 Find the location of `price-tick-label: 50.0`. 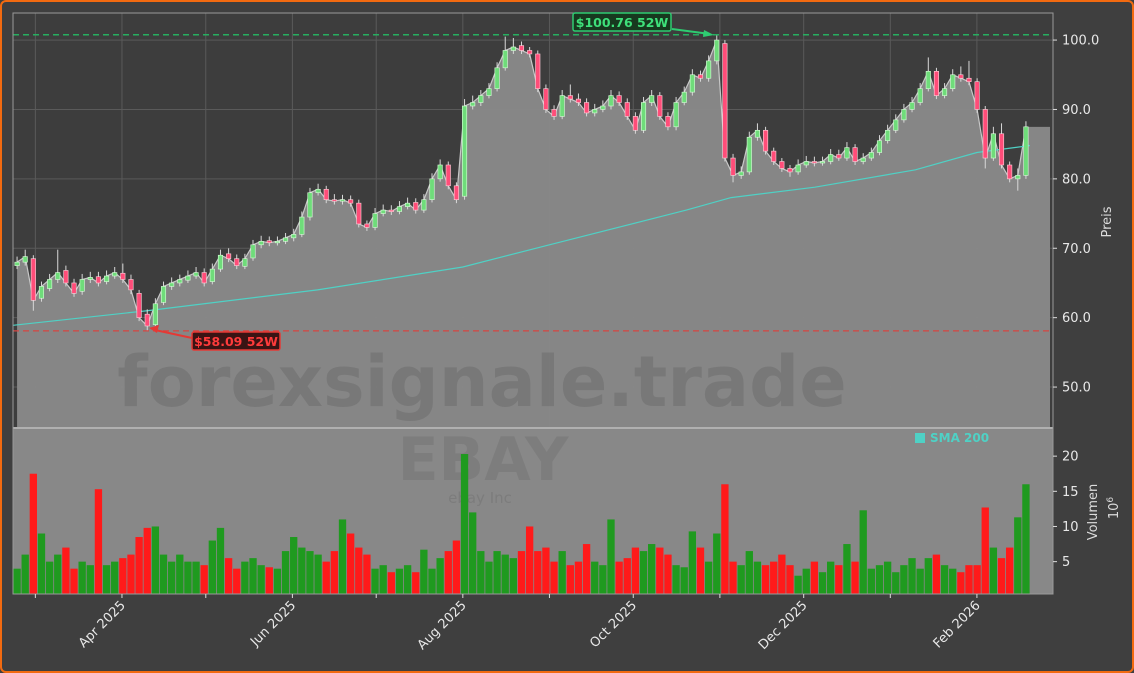

price-tick-label: 50.0 is located at coordinates (1076, 388).